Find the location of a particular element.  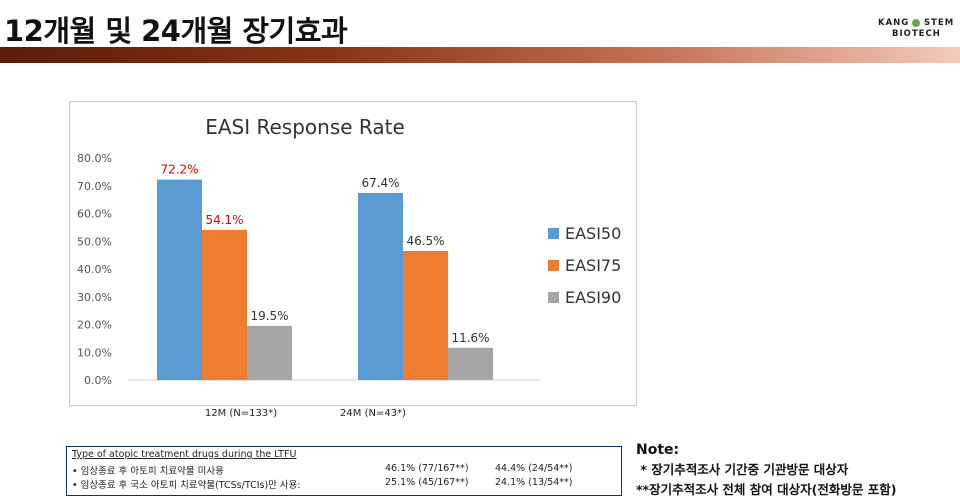

table-cell-12m: 25.1% (45/167**) is located at coordinates (427, 482).